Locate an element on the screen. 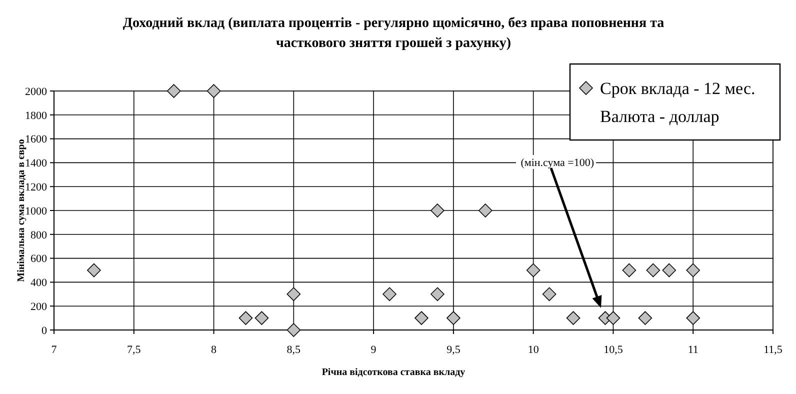 This screenshot has width=796, height=394. y-tick-label: 1400 is located at coordinates (36, 164).